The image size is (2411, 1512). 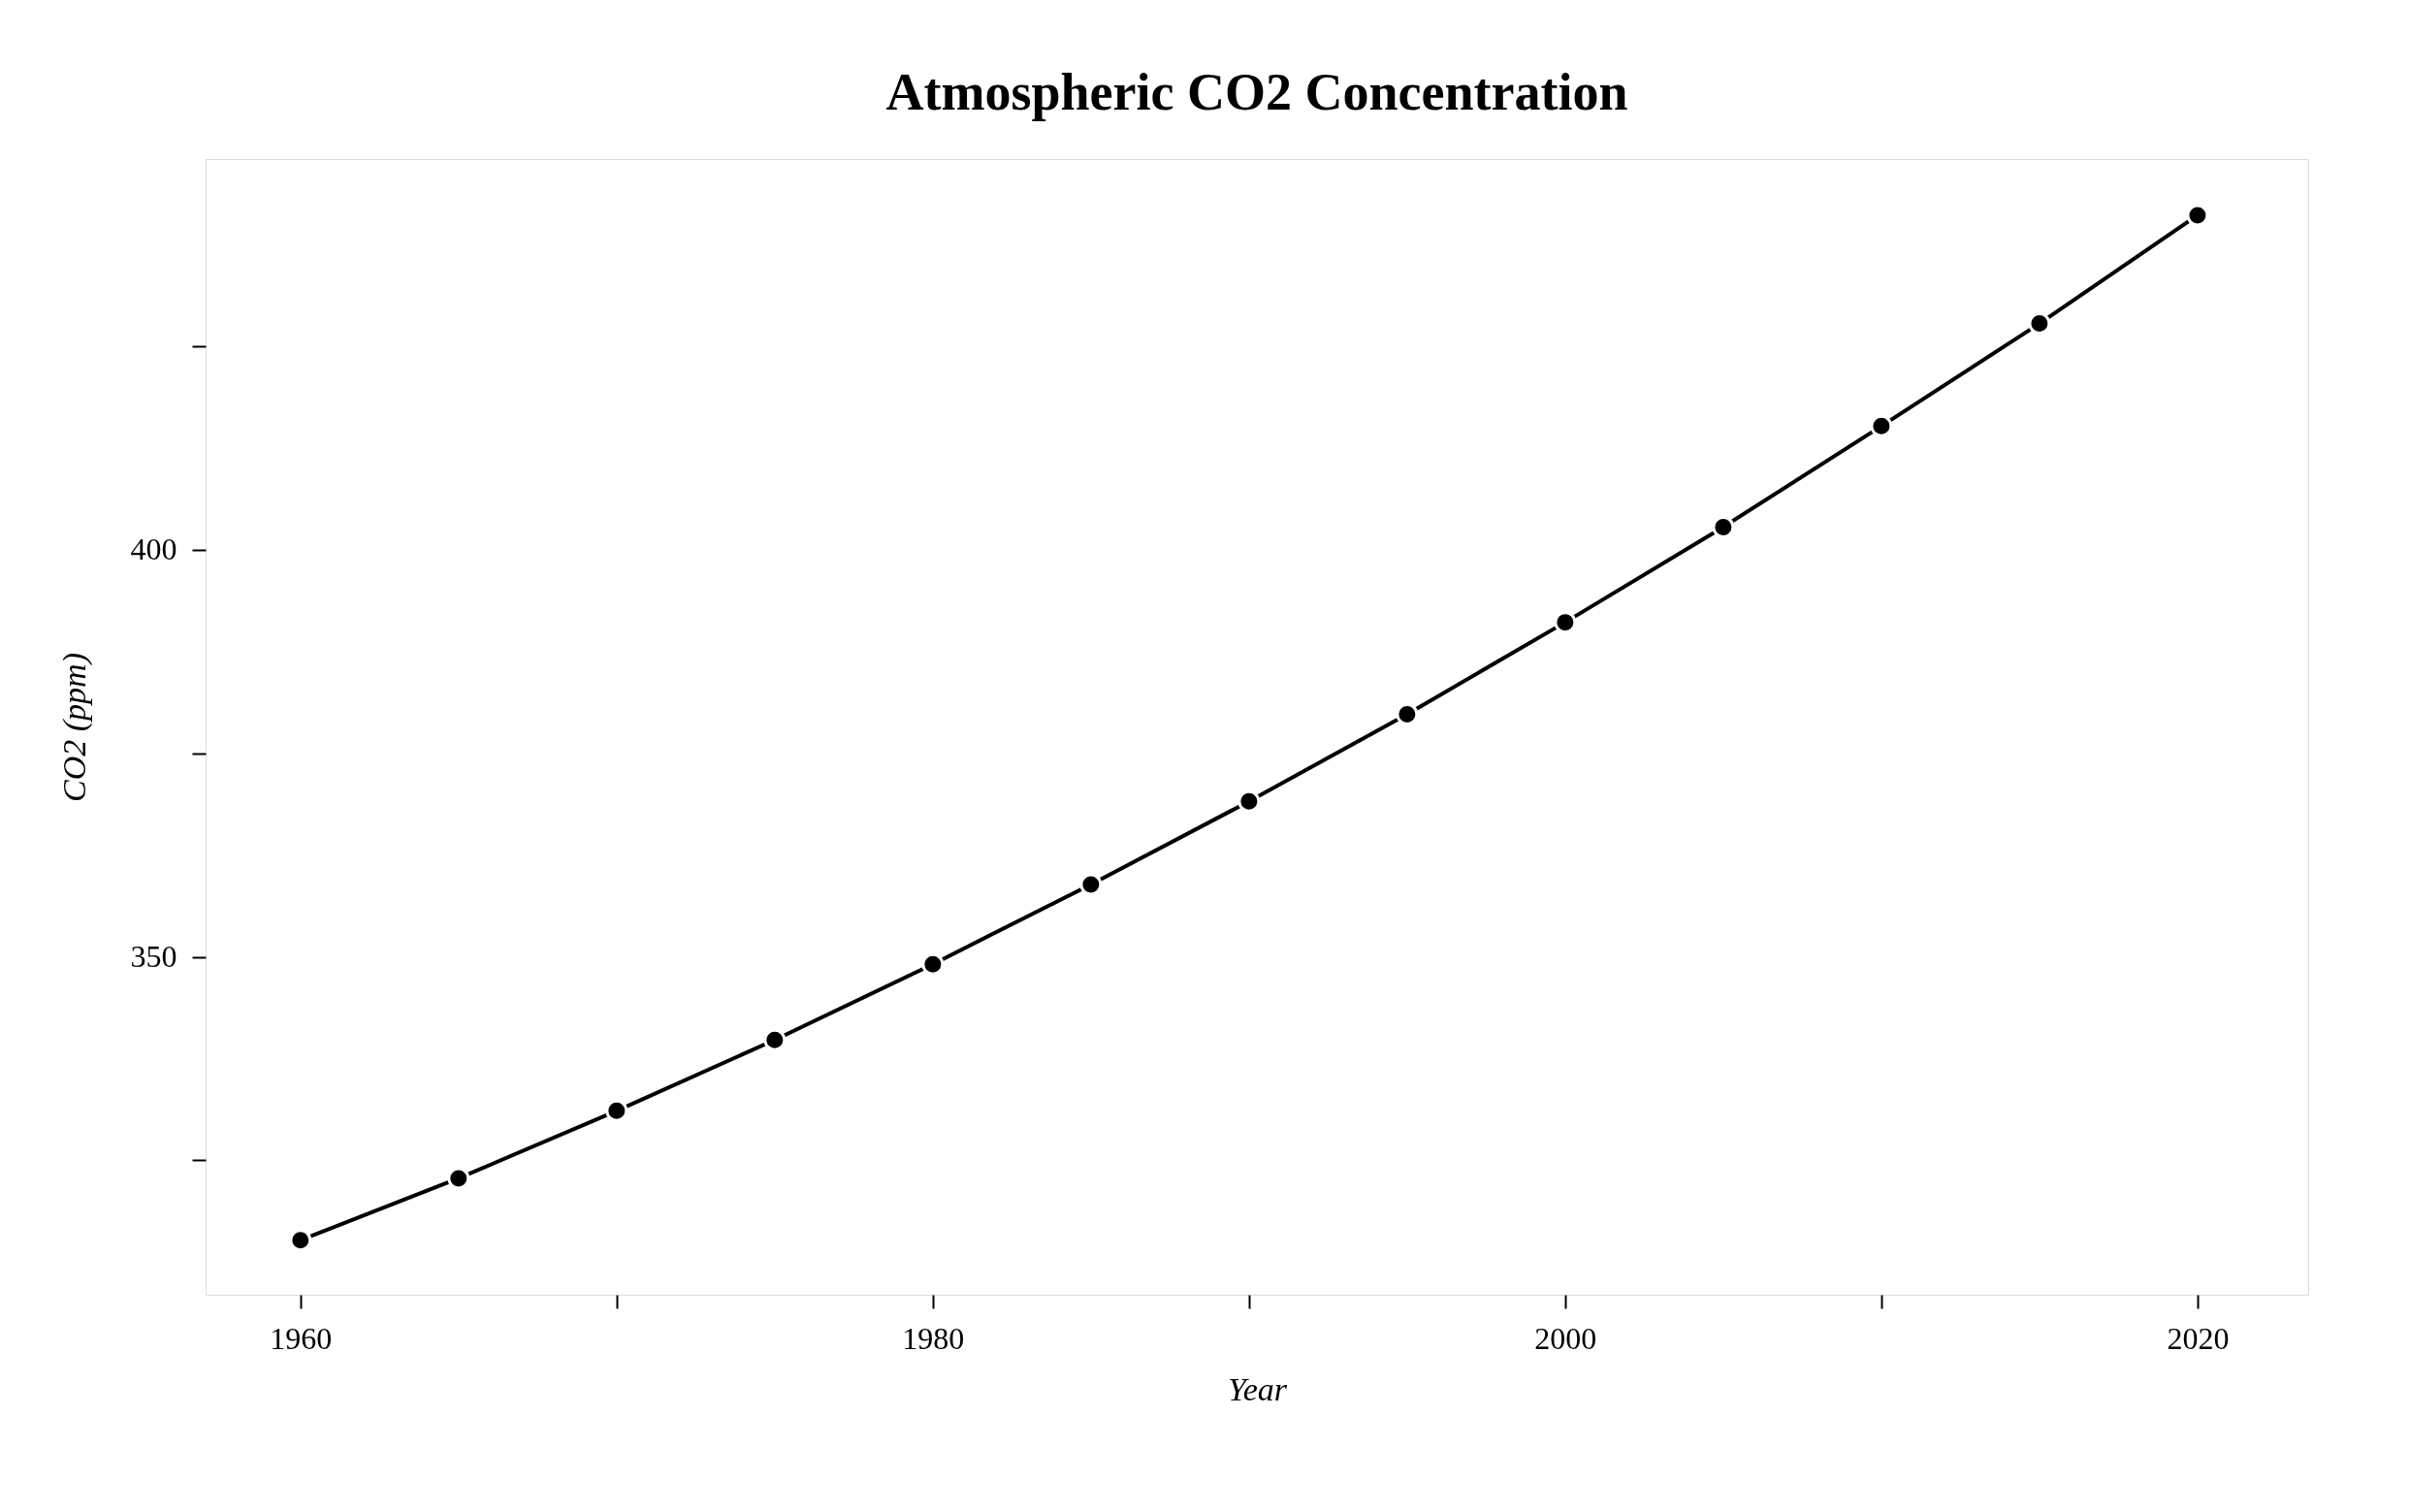 I want to click on chart-title: Atmospheric CO2 Concentration, so click(x=1256, y=92).